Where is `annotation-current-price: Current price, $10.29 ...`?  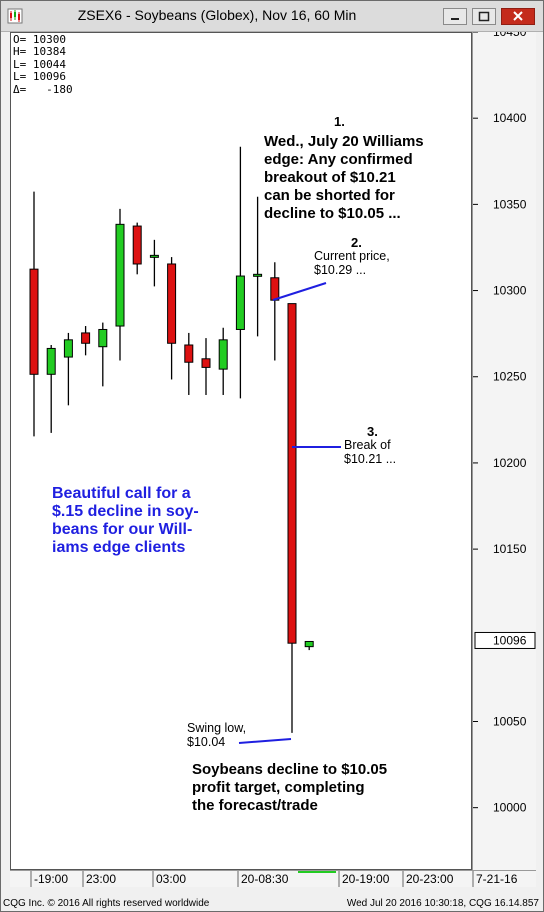
annotation-current-price: Current price, $10.29 ... is located at coordinates (352, 263).